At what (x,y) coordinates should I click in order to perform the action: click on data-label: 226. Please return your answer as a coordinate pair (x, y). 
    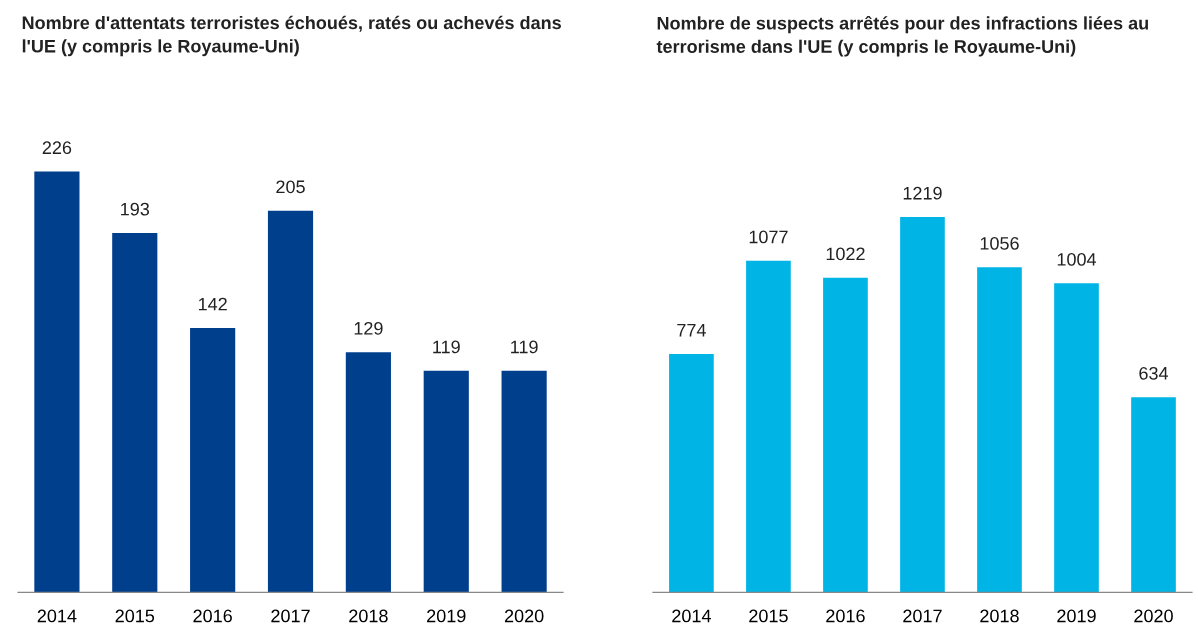
    Looking at the image, I should click on (57, 148).